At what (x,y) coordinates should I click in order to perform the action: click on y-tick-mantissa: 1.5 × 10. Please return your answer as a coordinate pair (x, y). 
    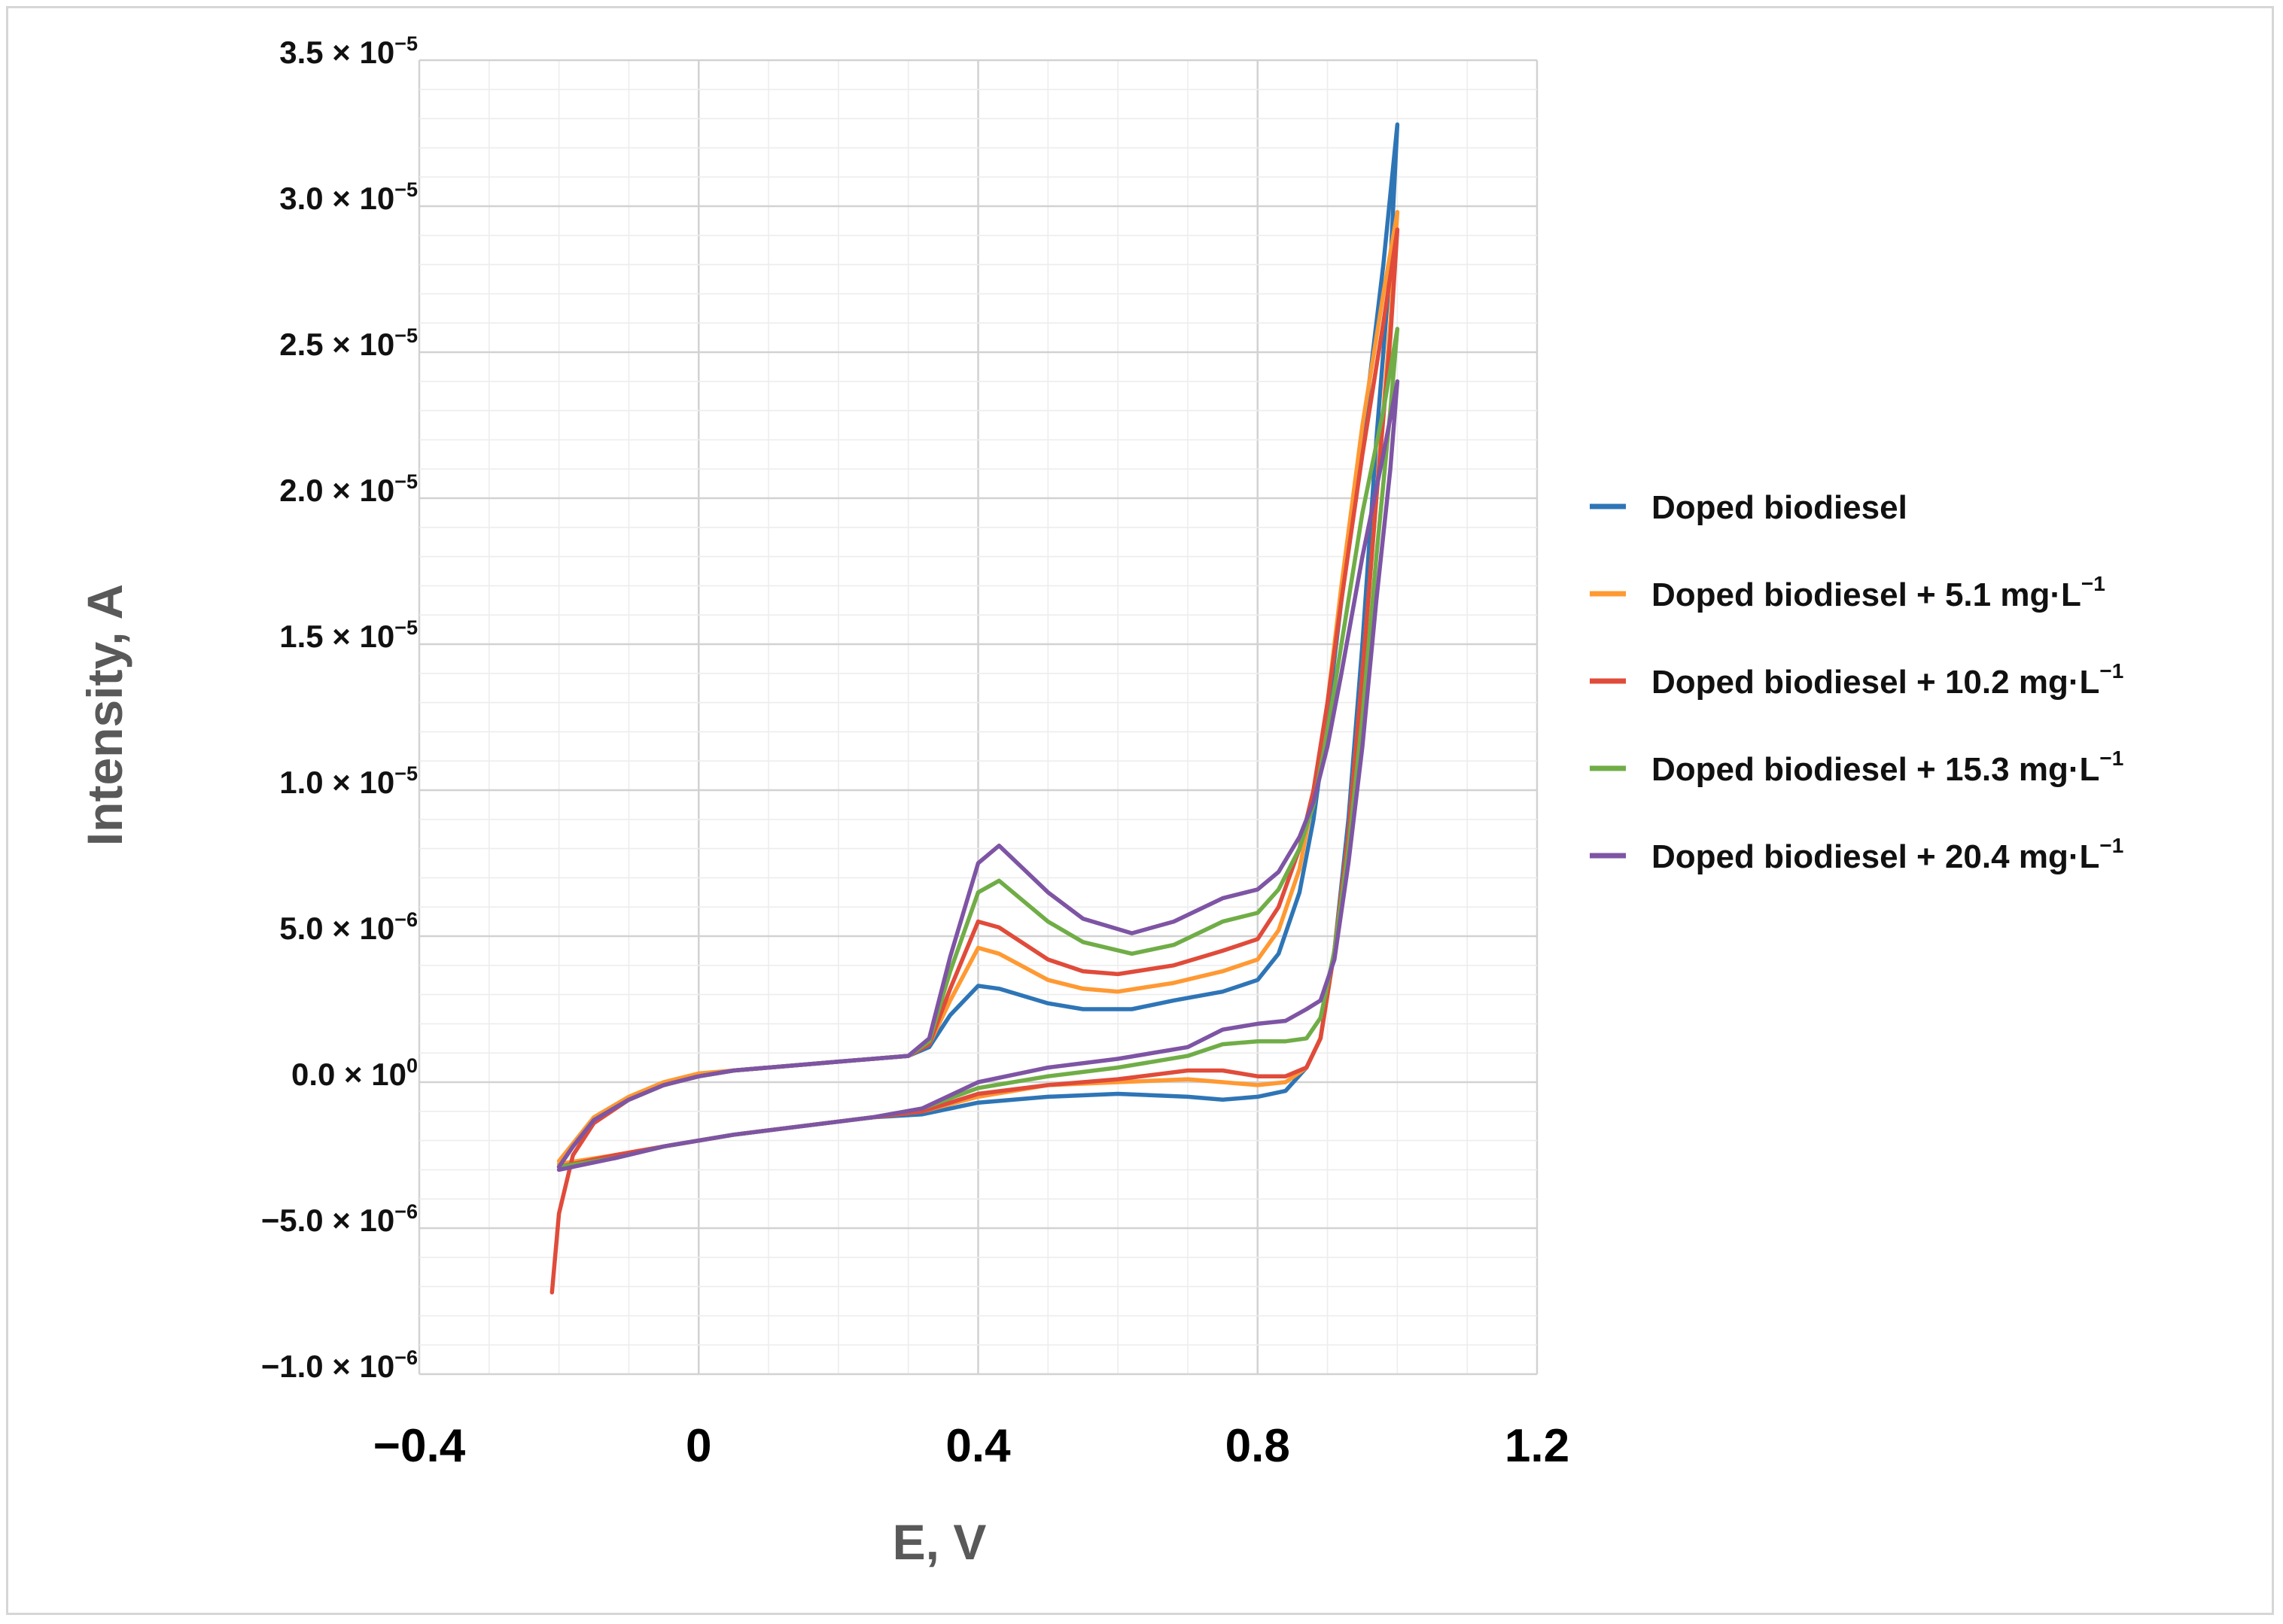
    Looking at the image, I should click on (336, 636).